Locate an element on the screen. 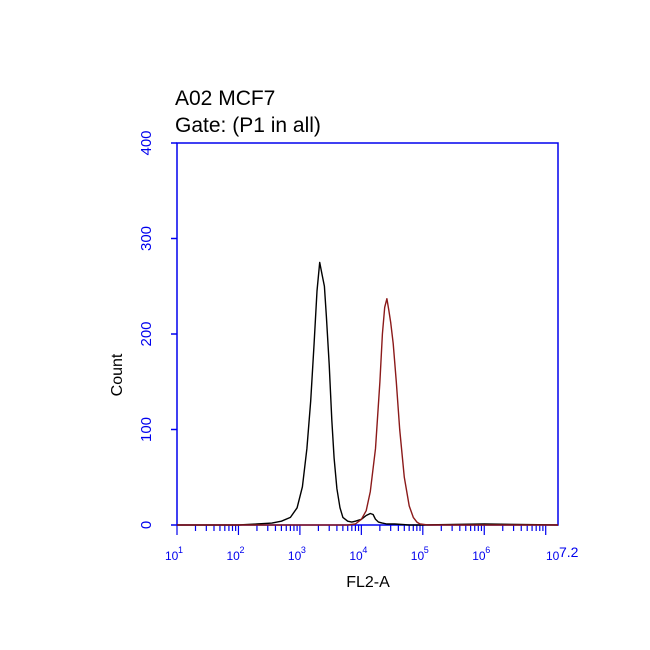  x-tick-label-exponent: 2 is located at coordinates (241, 550).